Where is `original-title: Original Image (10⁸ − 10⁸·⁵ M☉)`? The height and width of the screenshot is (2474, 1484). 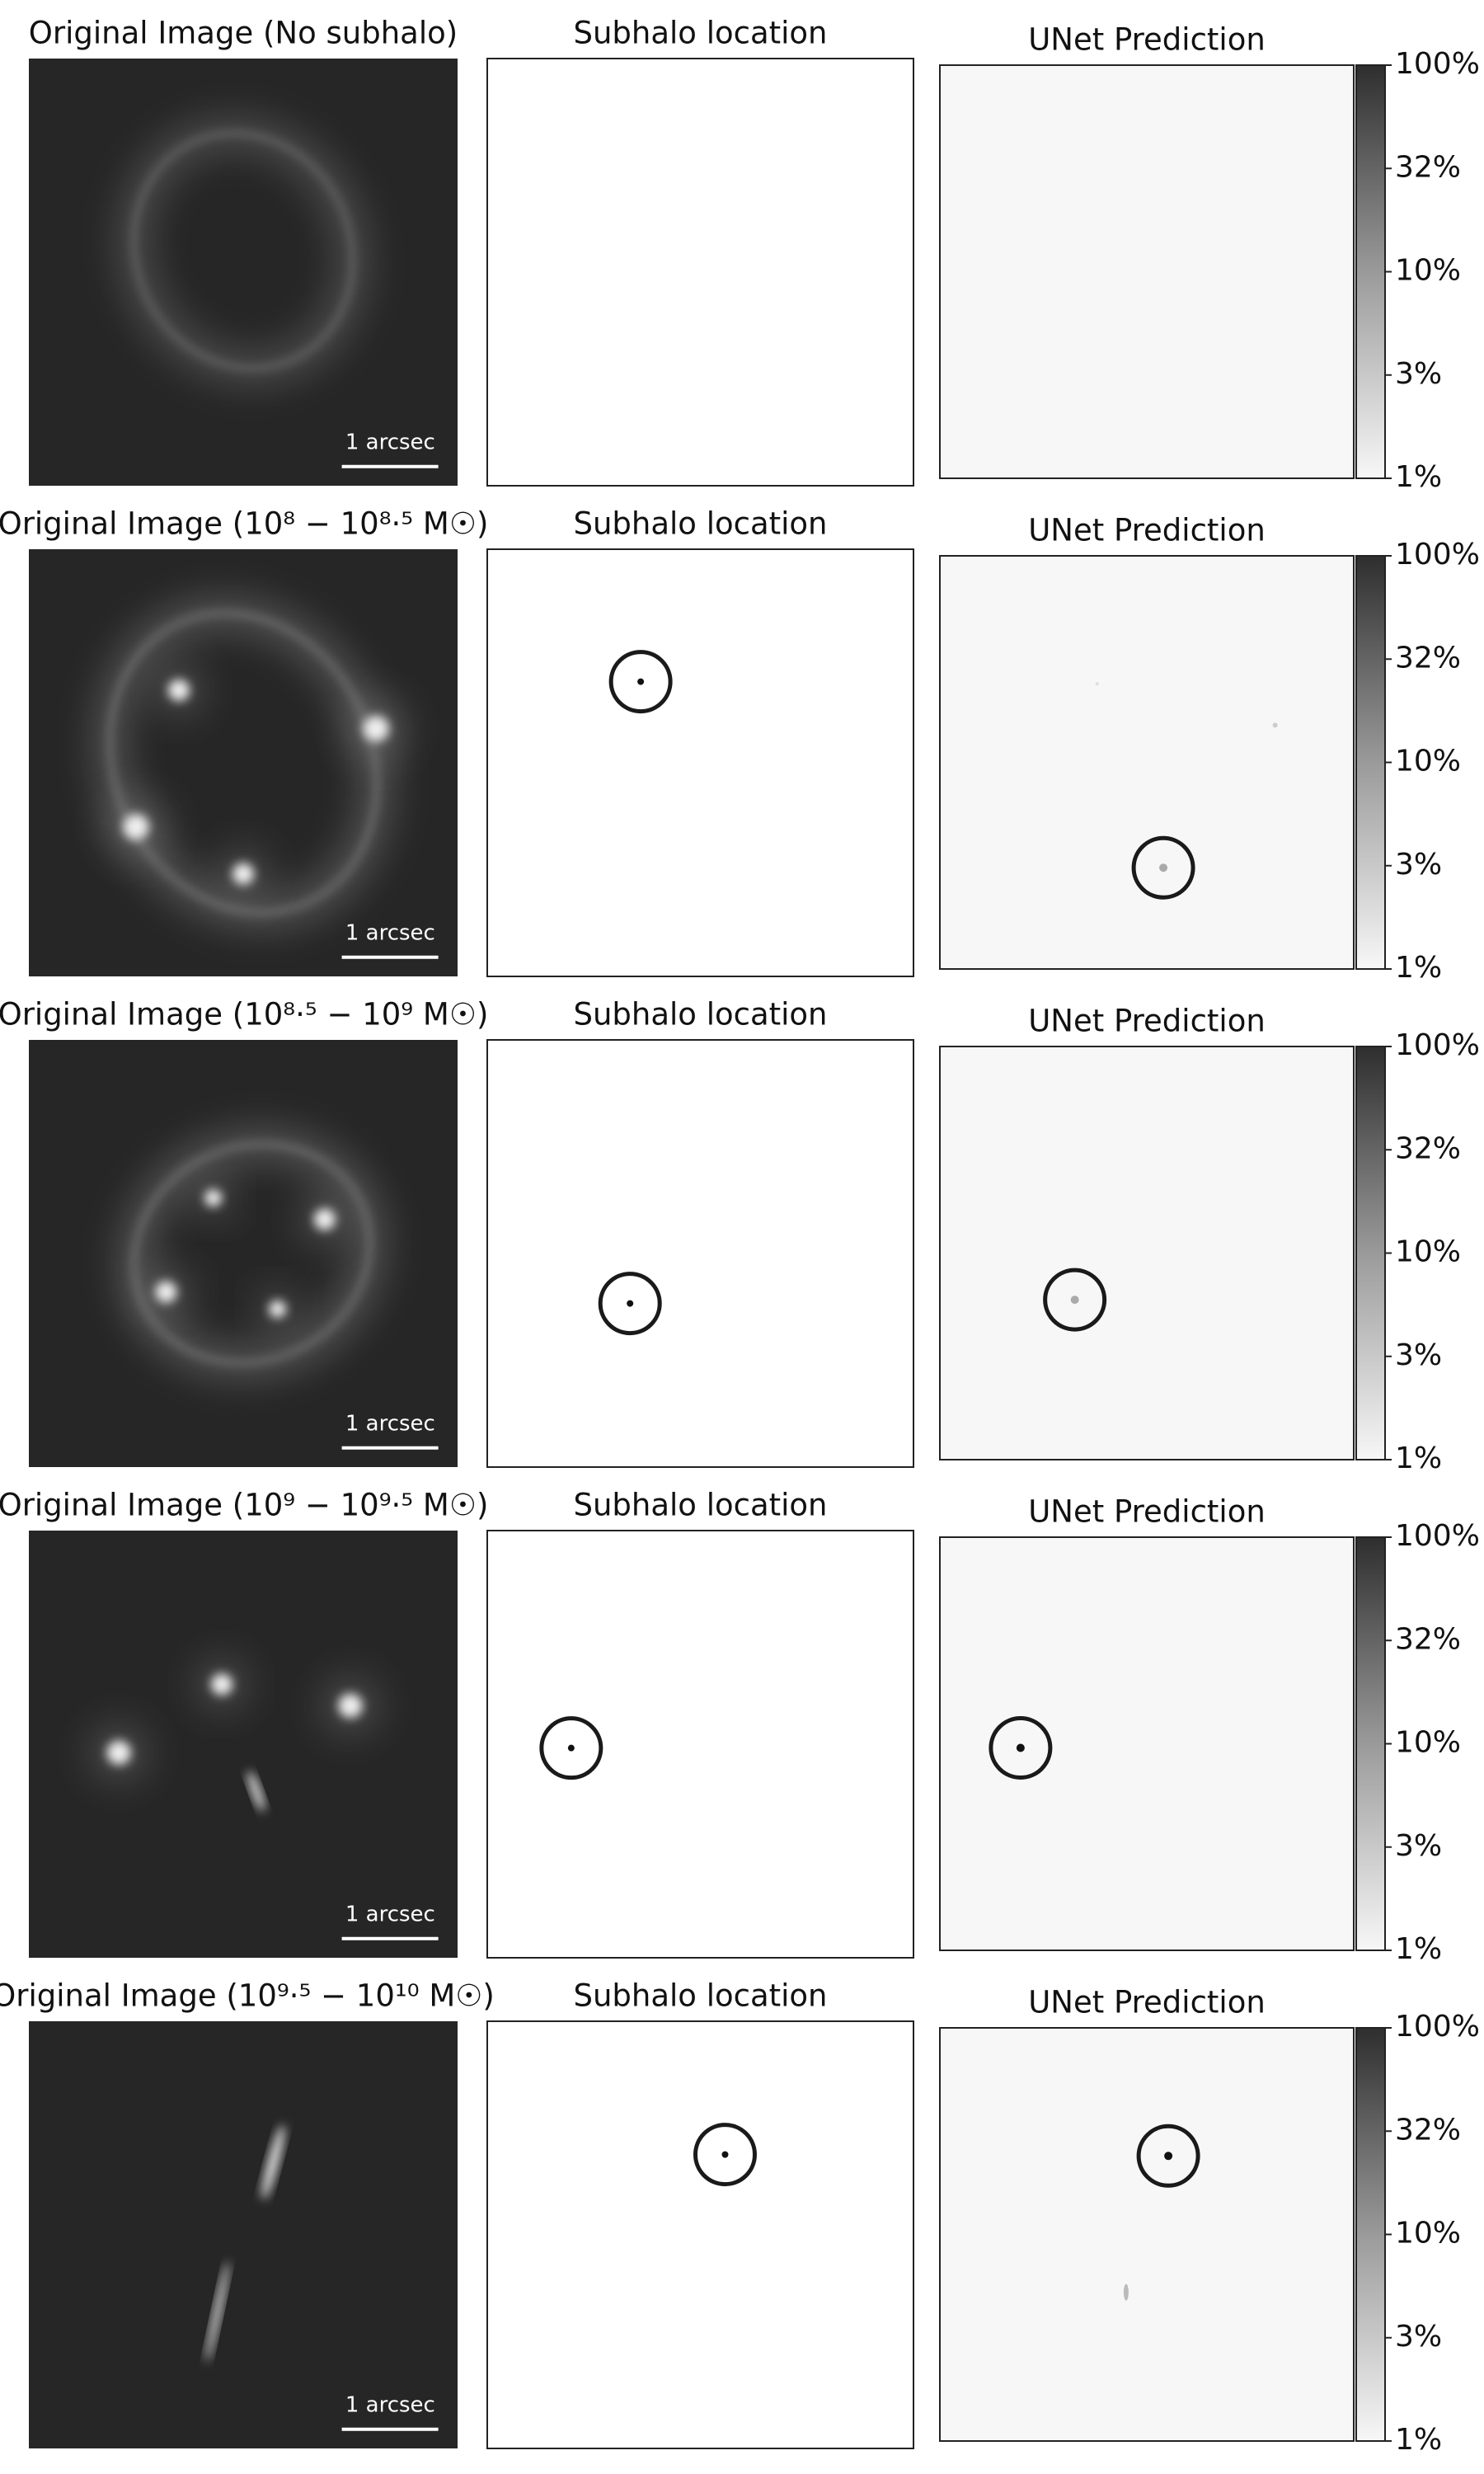 original-title: Original Image (10⁸ − 10⁸·⁵ M☉) is located at coordinates (244, 524).